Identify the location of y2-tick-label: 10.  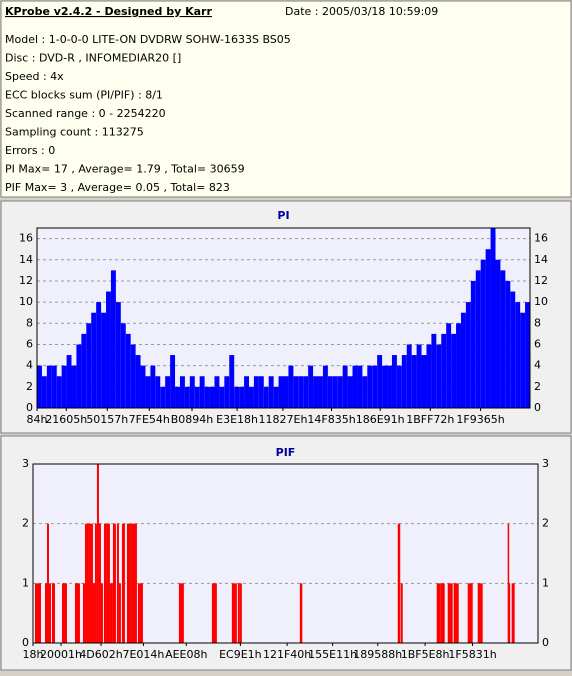
(541, 301).